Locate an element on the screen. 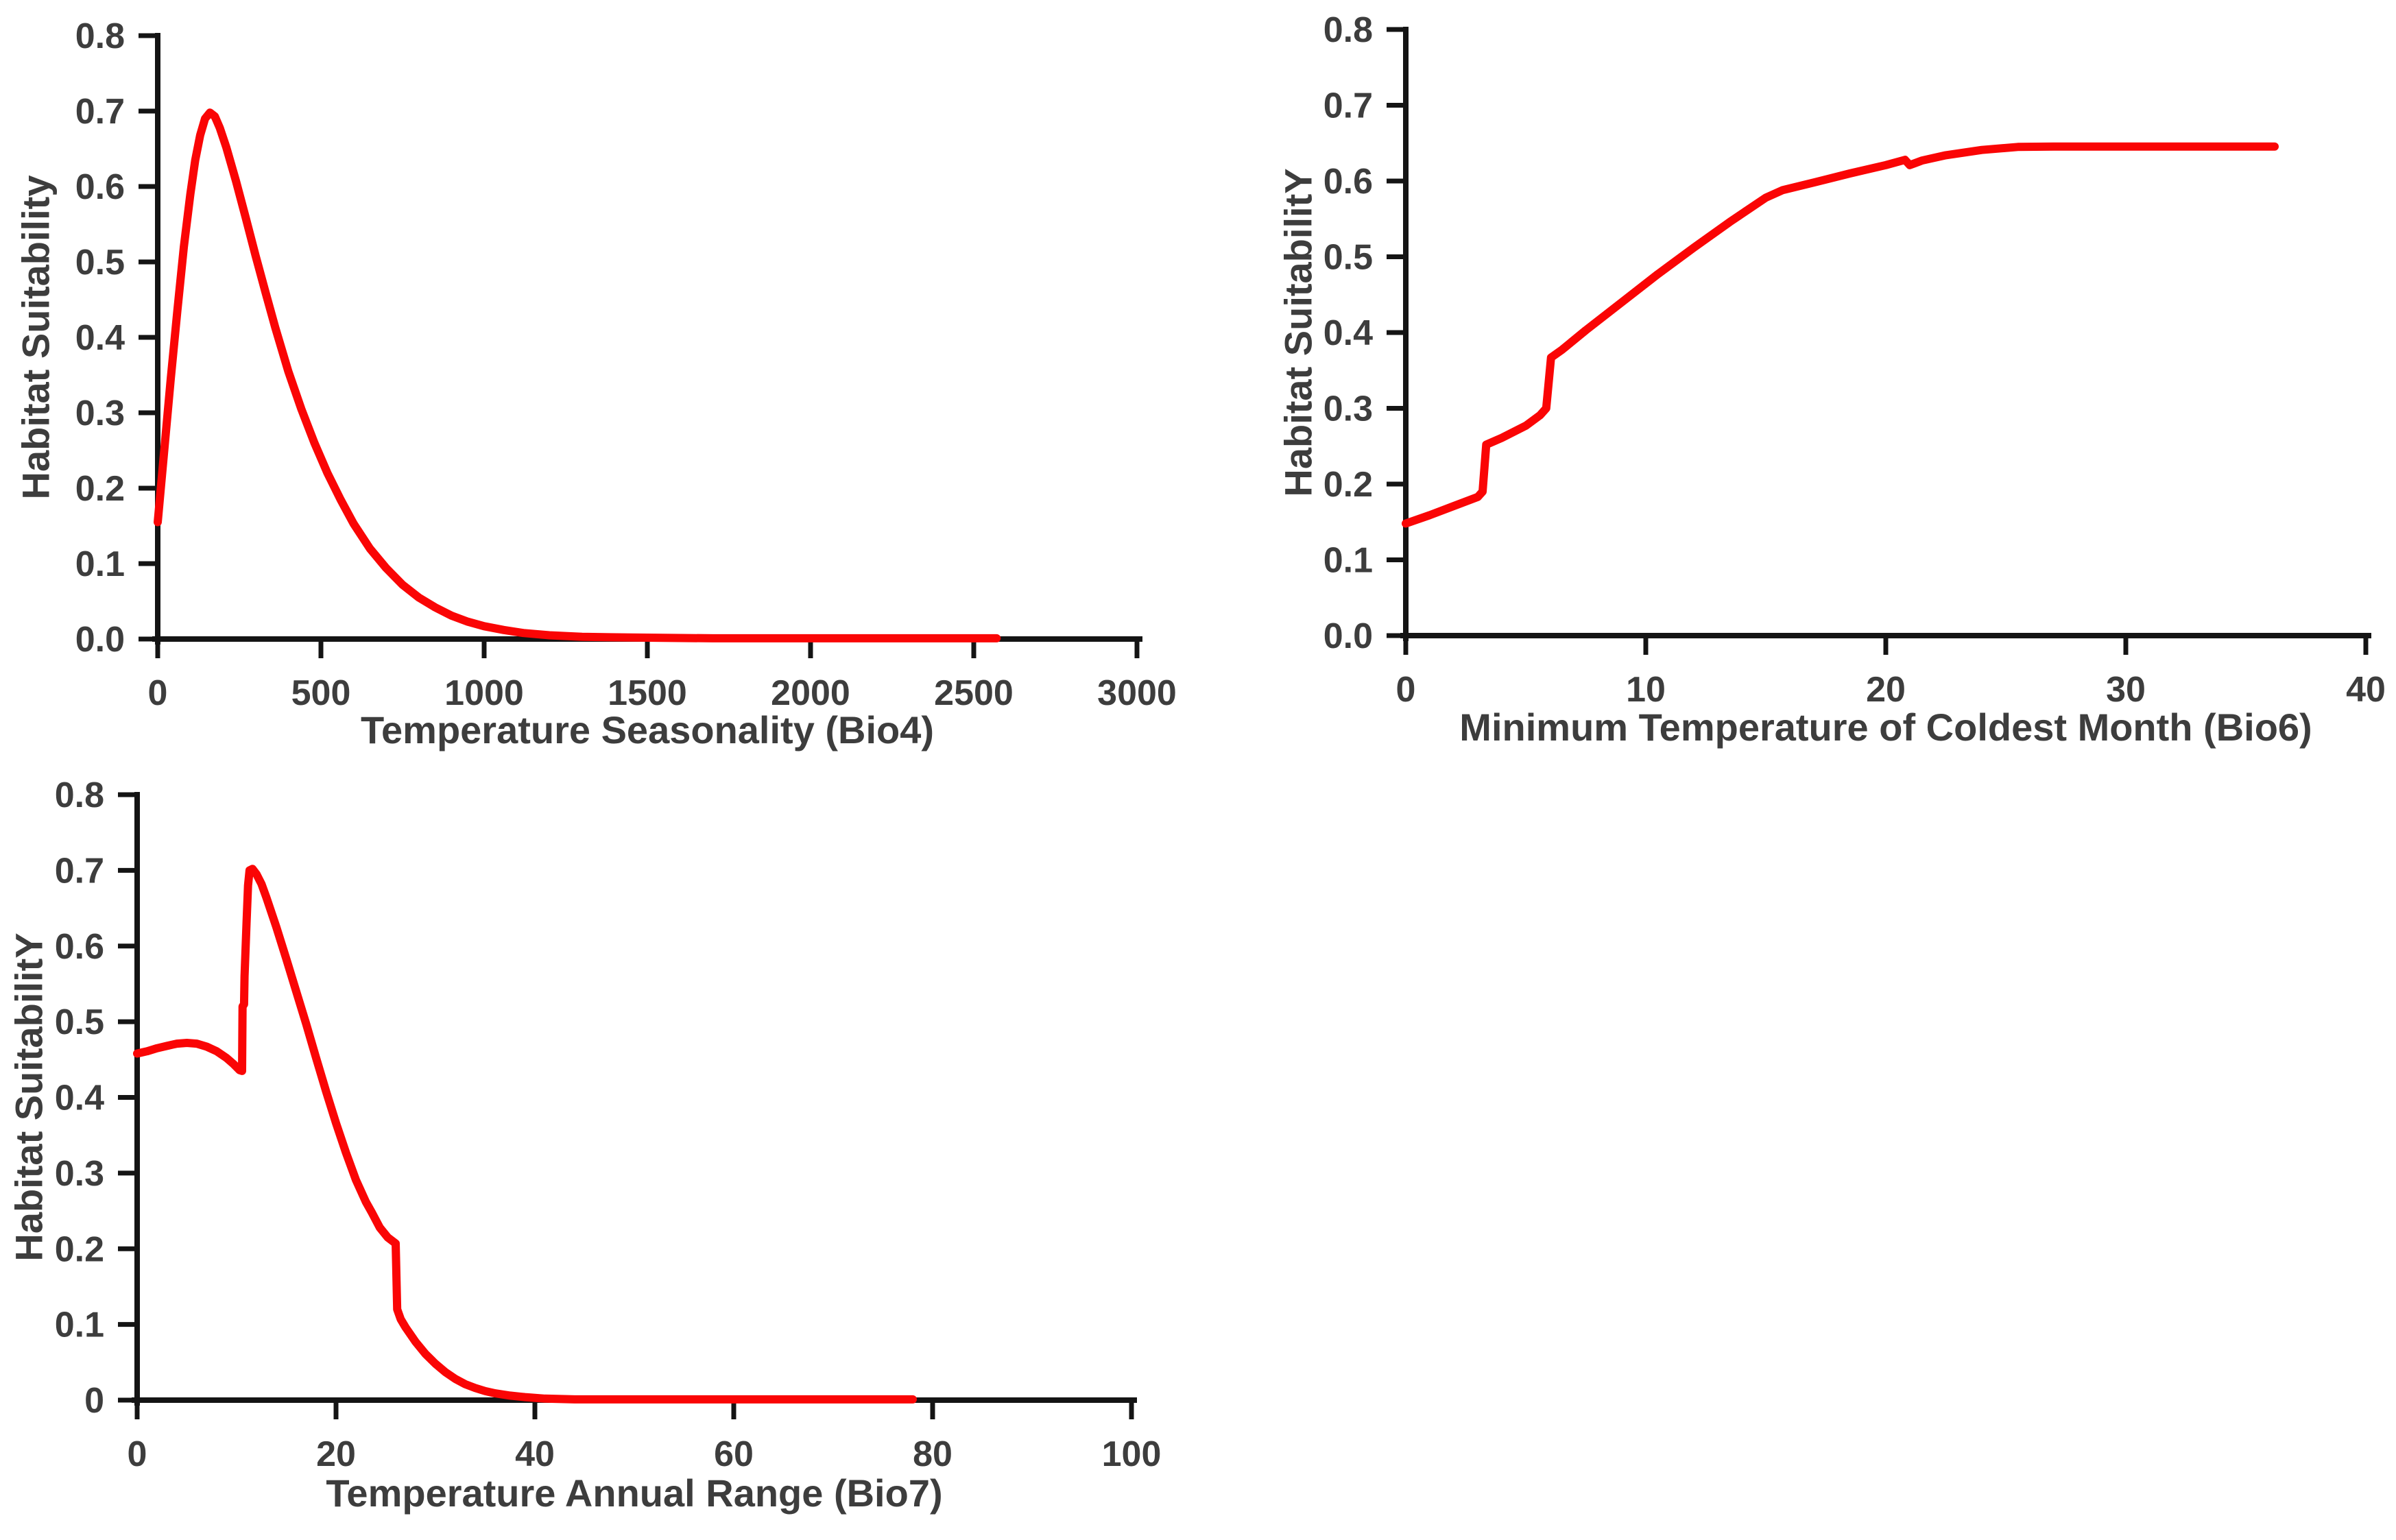 Image resolution: width=2396 pixels, height=1540 pixels. x-tick-label: 10 is located at coordinates (1646, 690).